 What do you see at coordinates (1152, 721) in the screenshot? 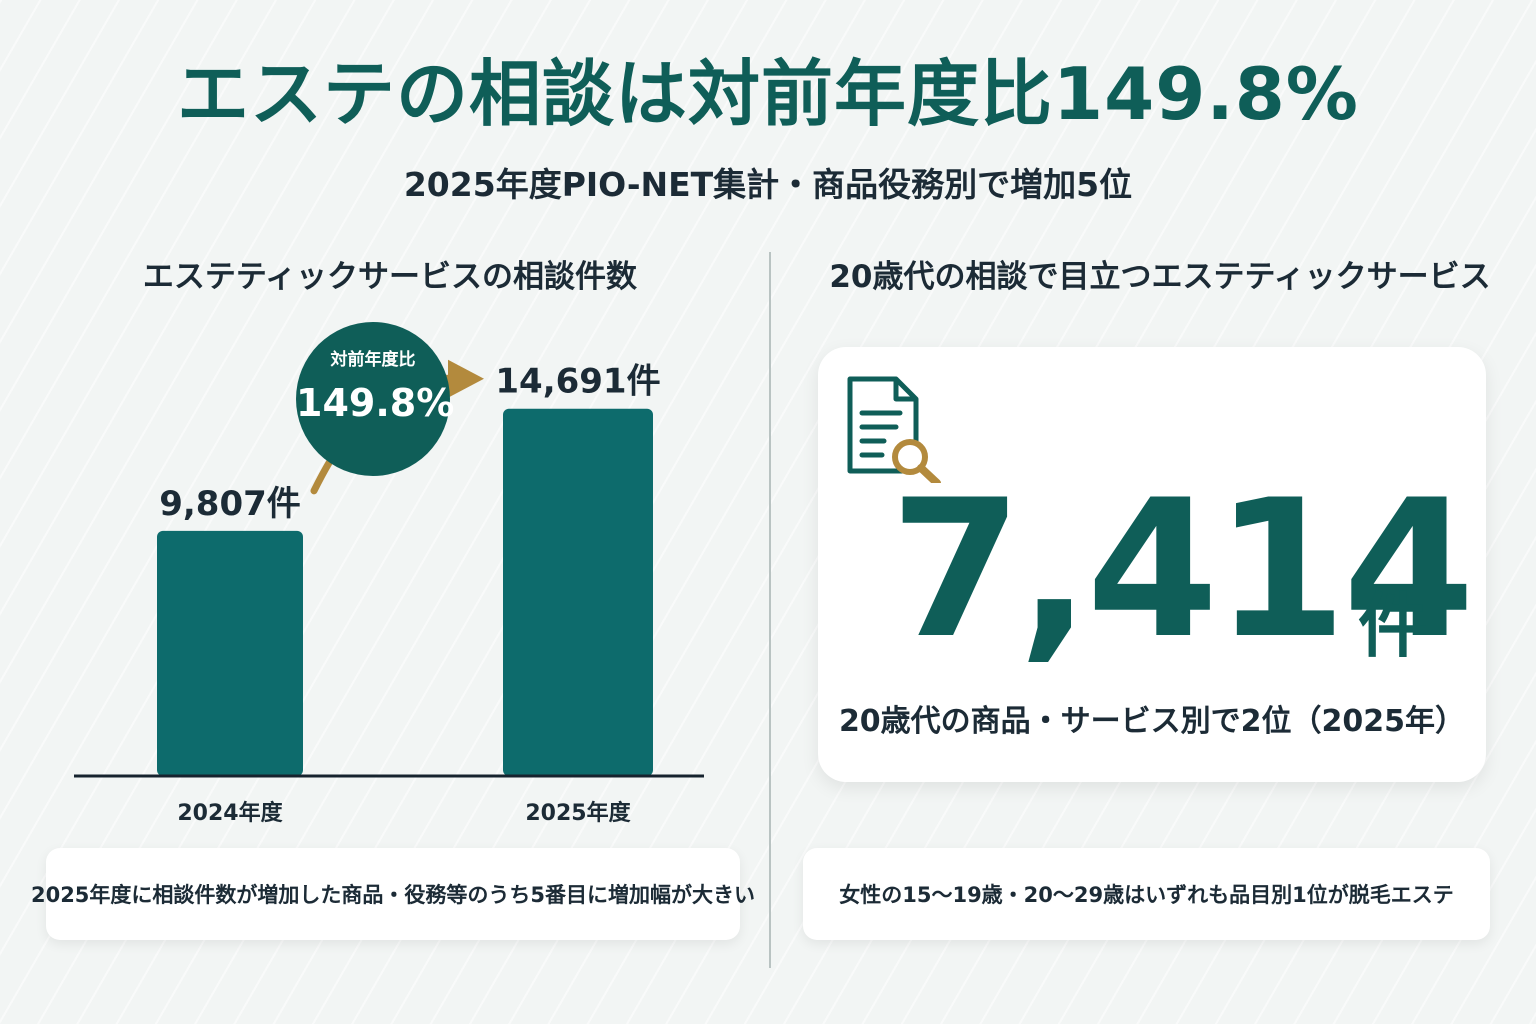
I see `stat-caption: 20歳代の商品・サービス別で2位（2025年）` at bounding box center [1152, 721].